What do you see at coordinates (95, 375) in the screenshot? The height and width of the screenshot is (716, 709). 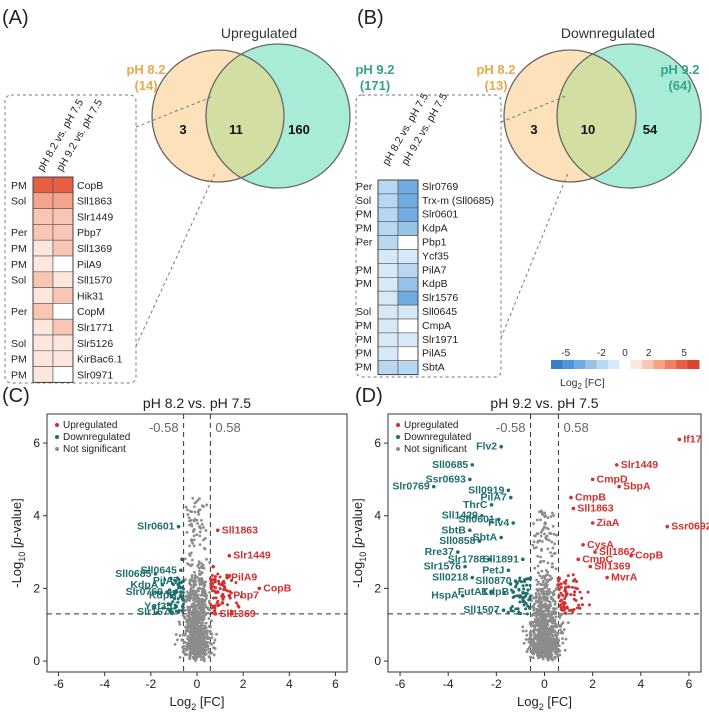 I see `heatmap-gene-label: Slr0971` at bounding box center [95, 375].